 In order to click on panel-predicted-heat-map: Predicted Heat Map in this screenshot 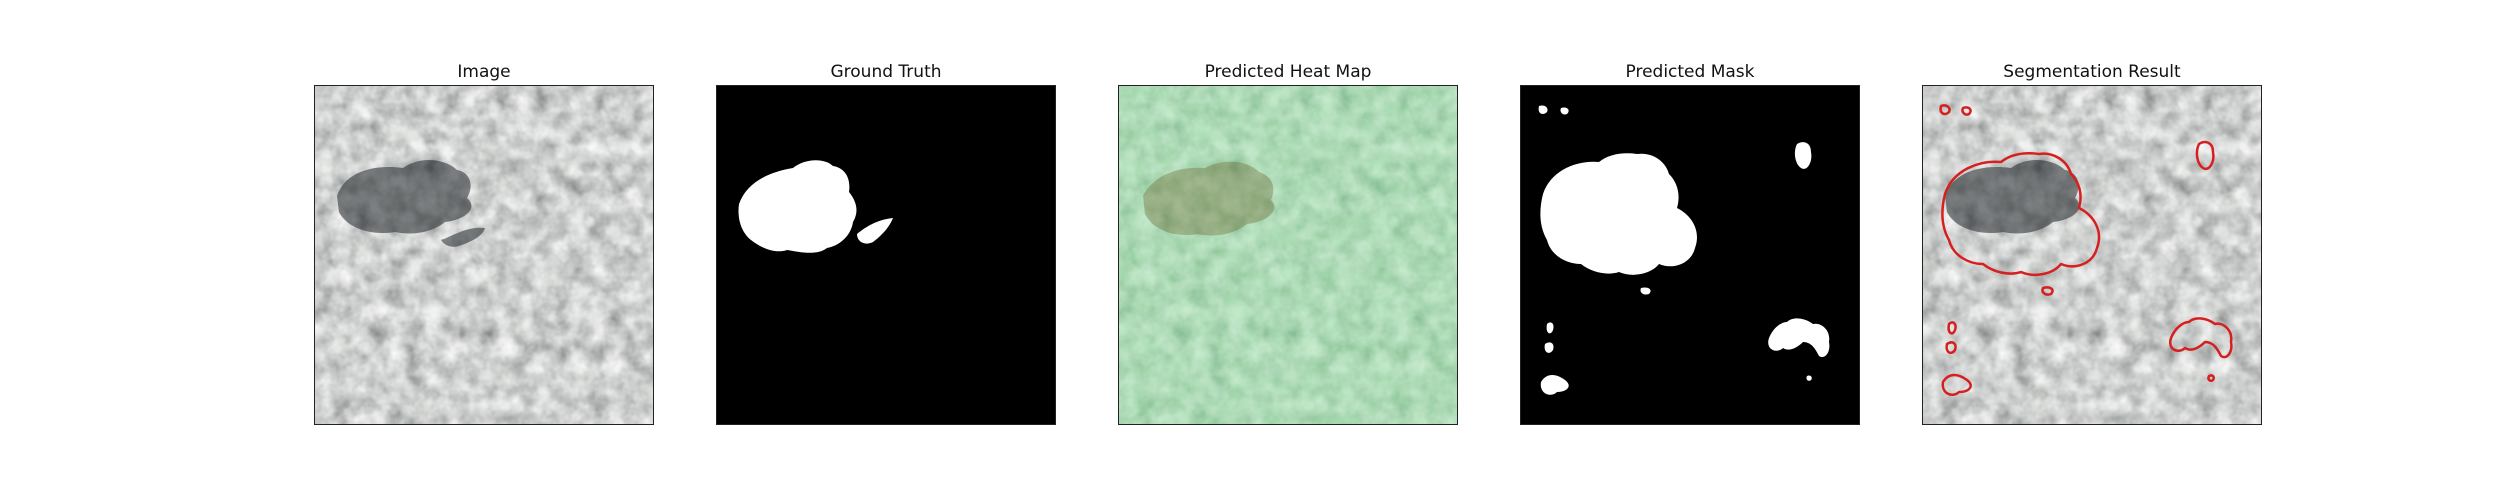, I will do `click(1288, 245)`.